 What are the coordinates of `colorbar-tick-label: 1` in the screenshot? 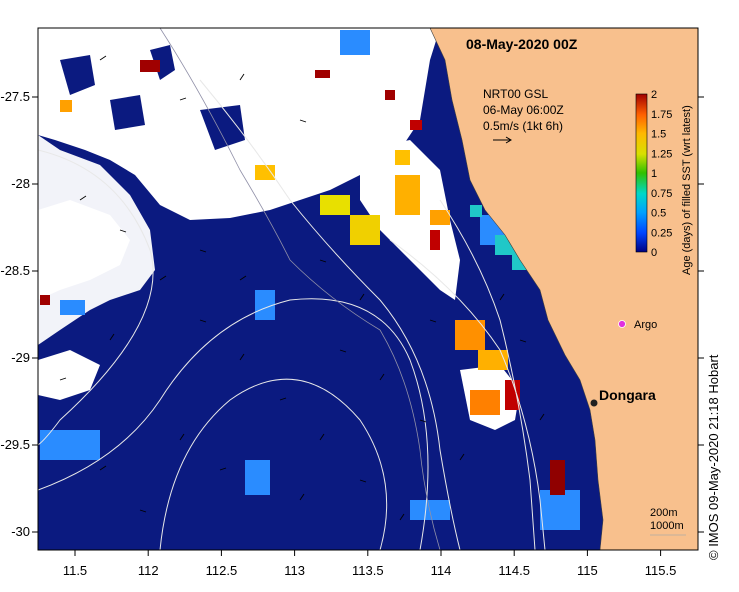 It's located at (654, 174).